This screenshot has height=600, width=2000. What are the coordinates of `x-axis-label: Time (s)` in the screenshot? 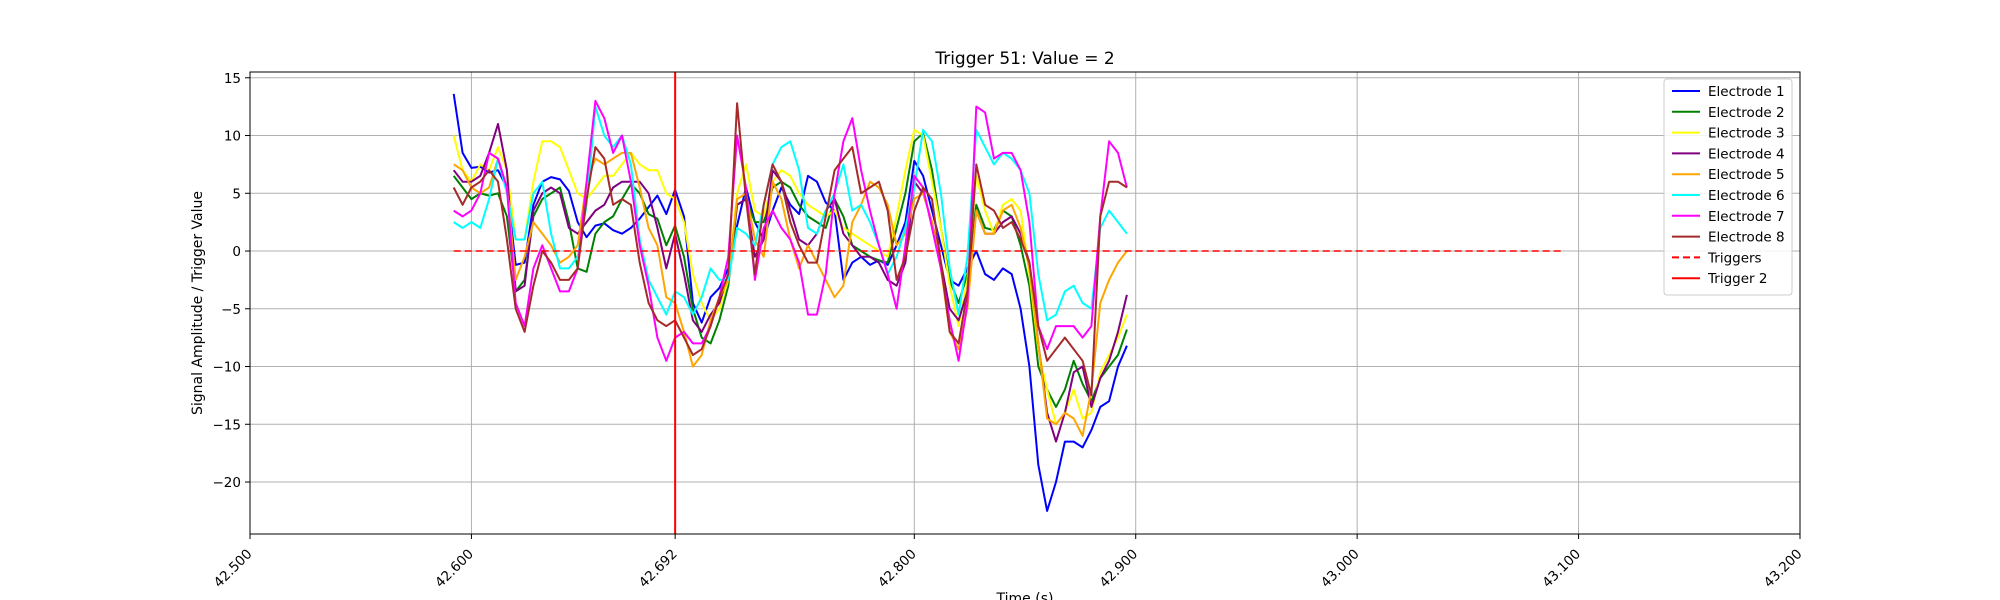 It's located at (1025, 595).